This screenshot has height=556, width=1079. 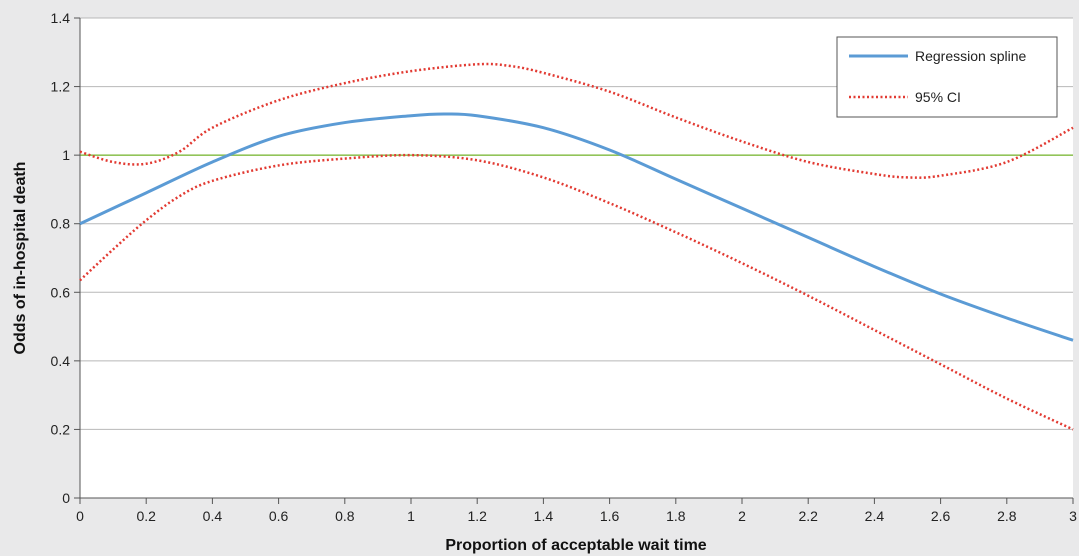 What do you see at coordinates (61, 224) in the screenshot?
I see `y-tick-label-0-8: 0.8` at bounding box center [61, 224].